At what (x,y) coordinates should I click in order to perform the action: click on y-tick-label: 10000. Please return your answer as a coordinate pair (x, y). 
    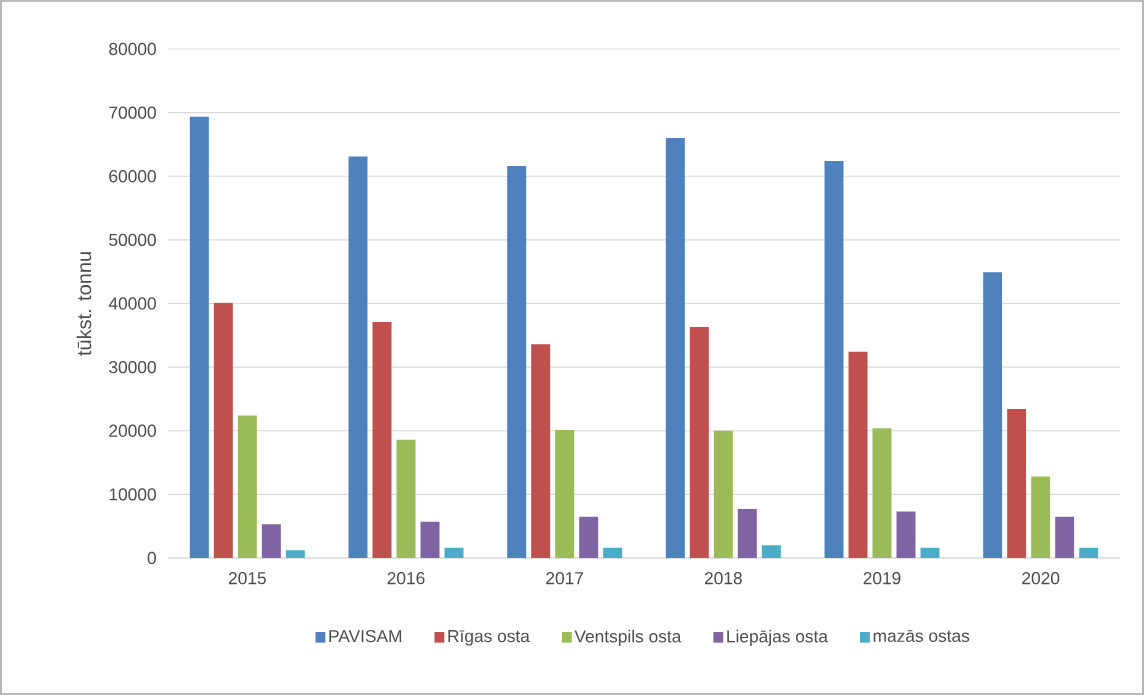
    Looking at the image, I should click on (132, 494).